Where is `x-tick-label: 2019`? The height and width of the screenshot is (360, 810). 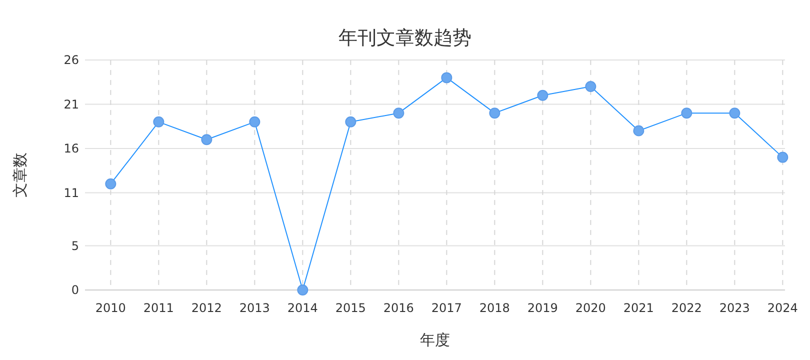 x-tick-label: 2019 is located at coordinates (542, 308).